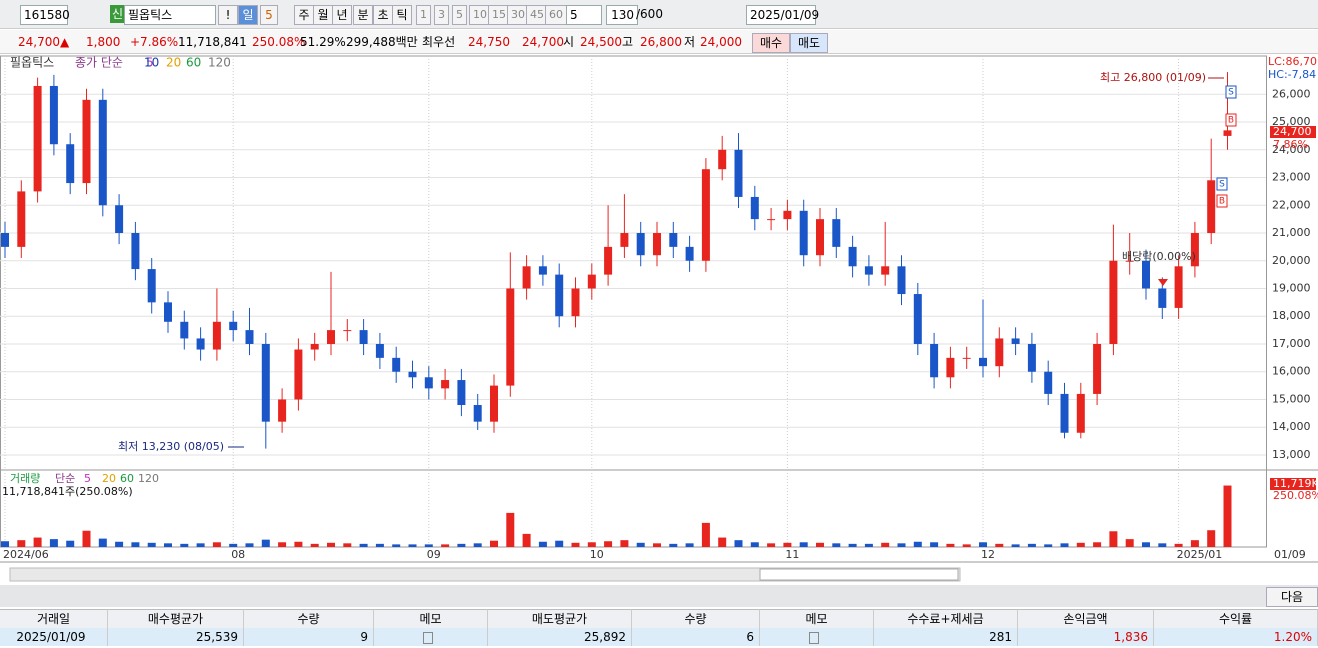  Describe the element at coordinates (39, 42) in the screenshot. I see `quote-price: 24,700` at that location.